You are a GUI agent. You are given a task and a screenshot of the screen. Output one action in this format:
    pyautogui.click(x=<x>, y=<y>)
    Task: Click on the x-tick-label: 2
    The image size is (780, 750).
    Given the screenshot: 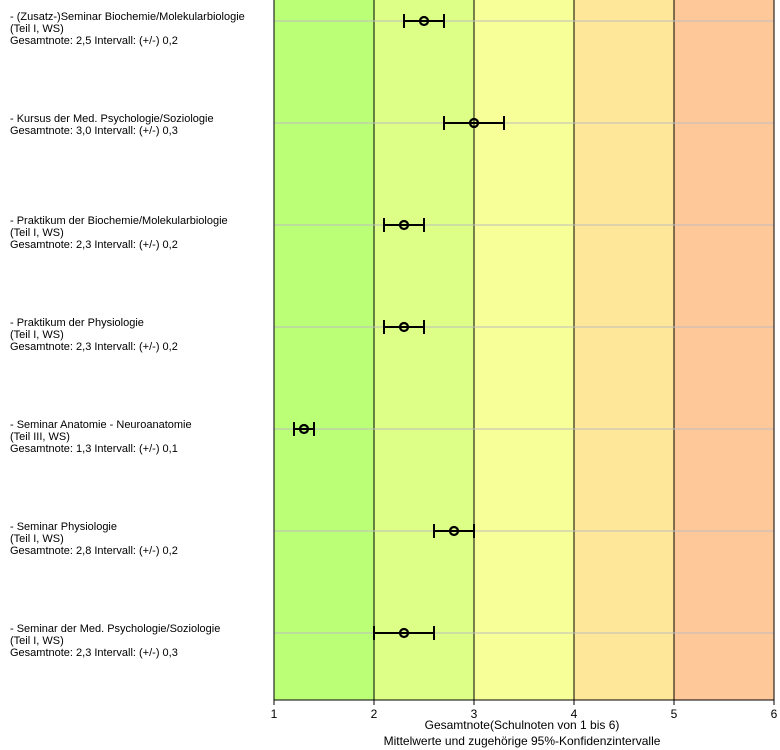 What is the action you would take?
    pyautogui.click(x=374, y=714)
    